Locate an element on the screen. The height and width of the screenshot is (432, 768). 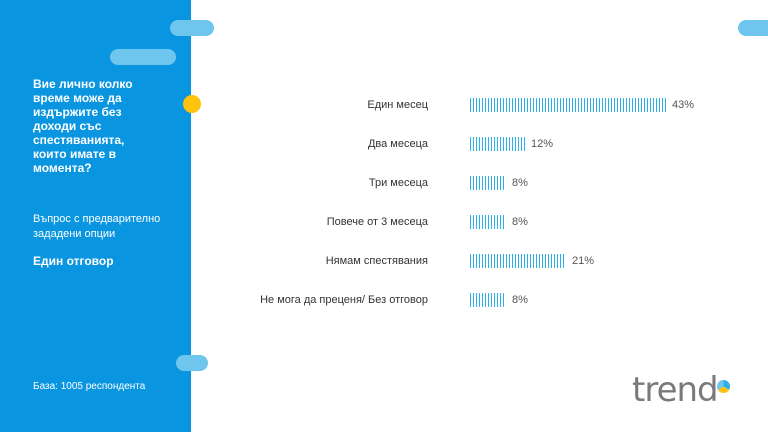
category-label: Повече от 3 месеца is located at coordinates (377, 222).